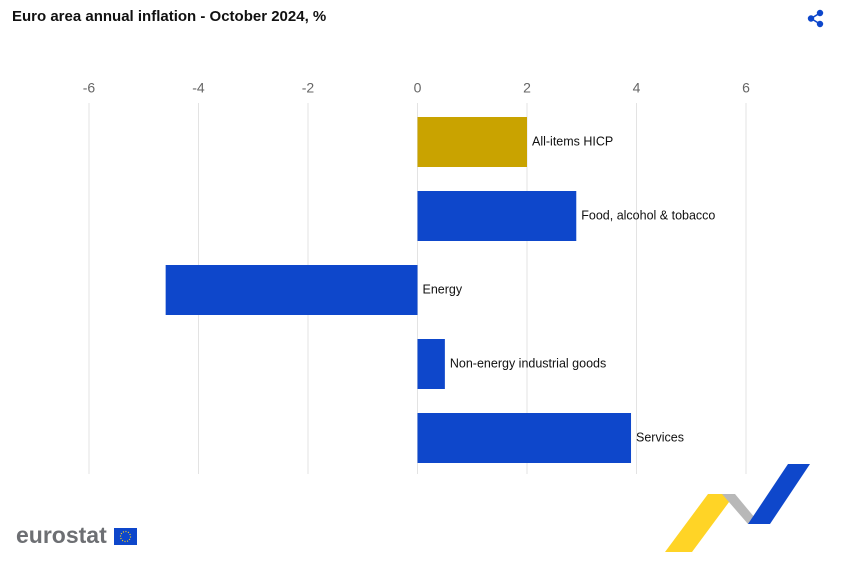 This screenshot has height=564, width=843. What do you see at coordinates (637, 88) in the screenshot?
I see `x-tick-label: 4` at bounding box center [637, 88].